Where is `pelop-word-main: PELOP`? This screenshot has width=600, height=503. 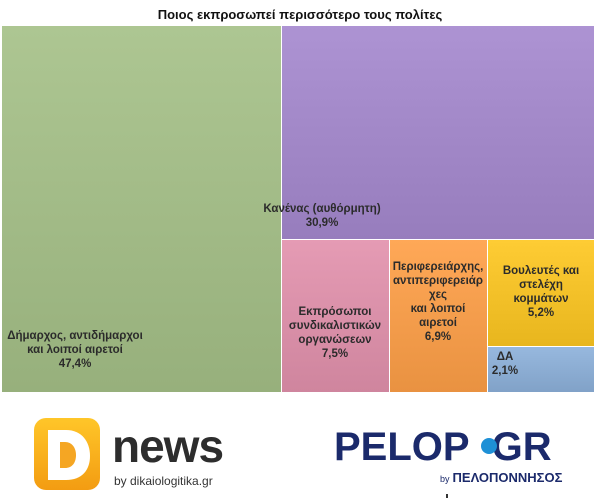
pelop-word-main: PELOP is located at coordinates (402, 447).